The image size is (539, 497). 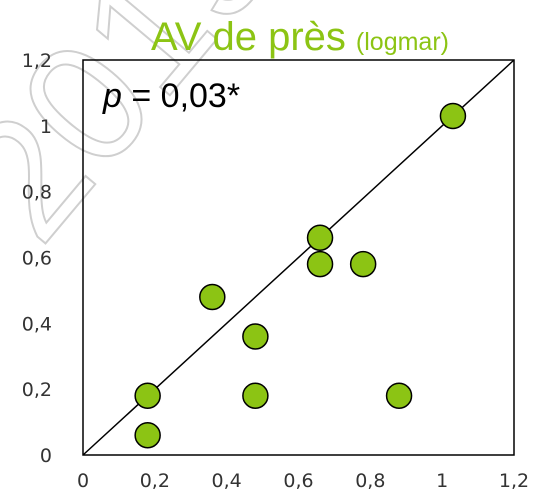 I want to click on chart-title-unit: (logmar), so click(x=402, y=42).